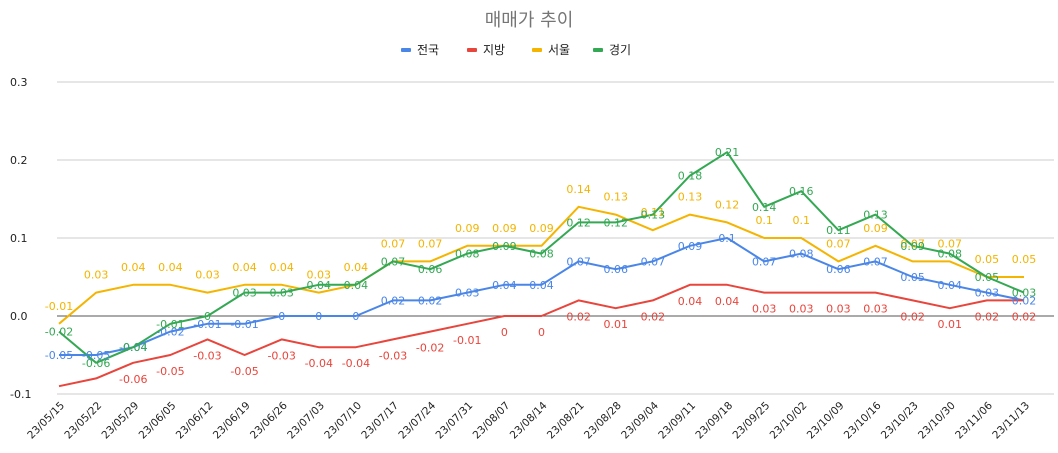 The height and width of the screenshot is (453, 1058). I want to click on data-label-series-4: -0.06, so click(96, 363).